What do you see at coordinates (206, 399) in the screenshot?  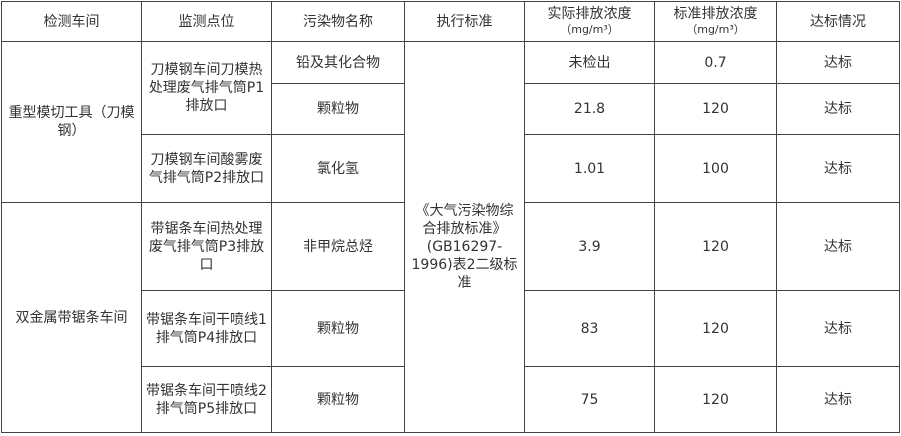 I see `point-cell: 带锯条车间干喷线2排气筒P5排放口` at bounding box center [206, 399].